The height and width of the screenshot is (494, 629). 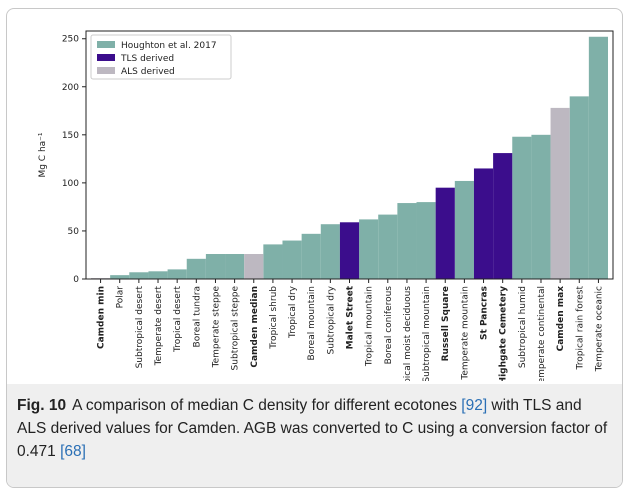 What do you see at coordinates (121, 297) in the screenshot?
I see `x-tick-label: Polar` at bounding box center [121, 297].